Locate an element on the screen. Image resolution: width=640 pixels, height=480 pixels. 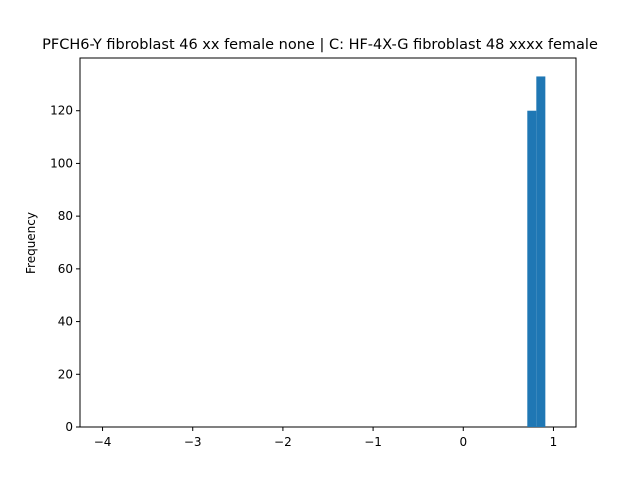
y-tick-label: 60 is located at coordinates (65, 269).